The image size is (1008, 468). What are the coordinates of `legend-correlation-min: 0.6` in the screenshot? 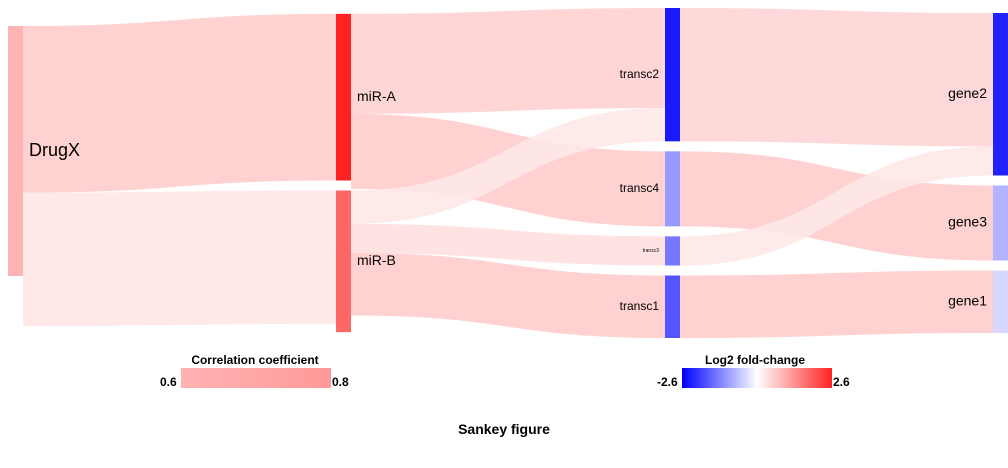 It's located at (168, 382).